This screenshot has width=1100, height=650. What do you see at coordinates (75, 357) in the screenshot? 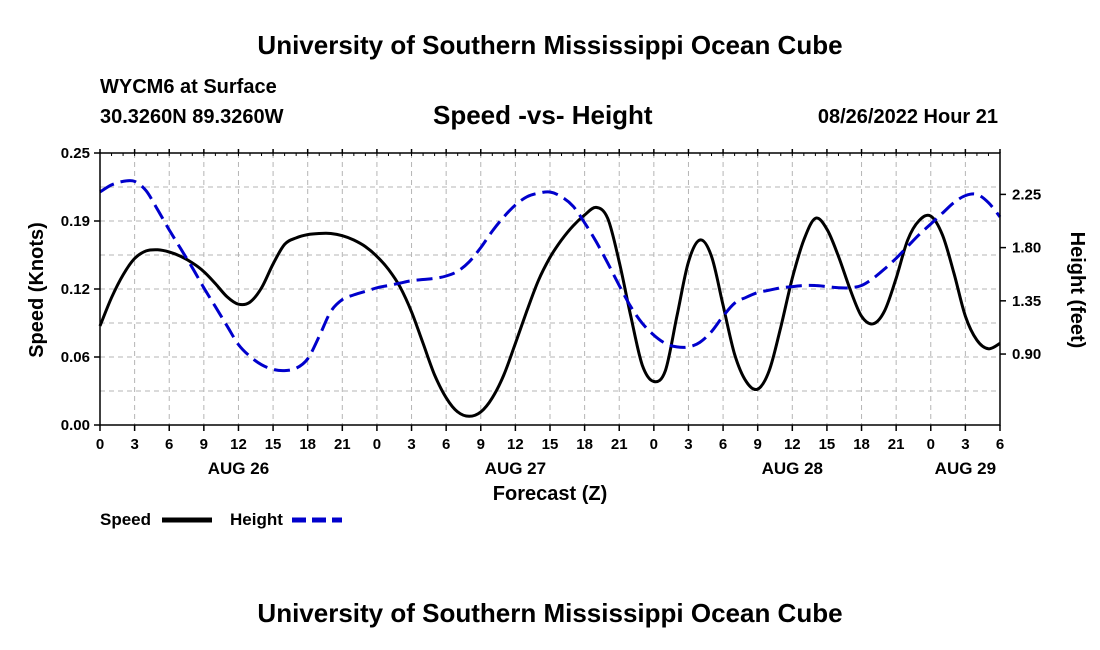
I see `y-left-tick-label: 0.06` at bounding box center [75, 357].